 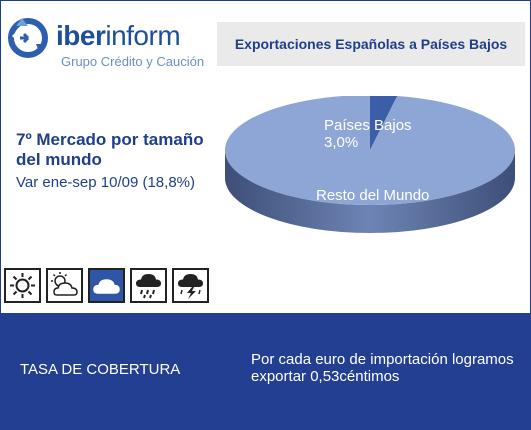 I want to click on logo-arrows-icon, so click(x=28, y=38).